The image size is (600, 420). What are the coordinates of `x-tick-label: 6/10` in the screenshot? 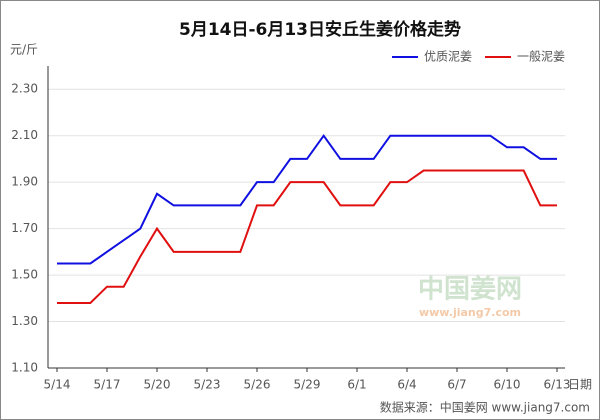 It's located at (507, 385).